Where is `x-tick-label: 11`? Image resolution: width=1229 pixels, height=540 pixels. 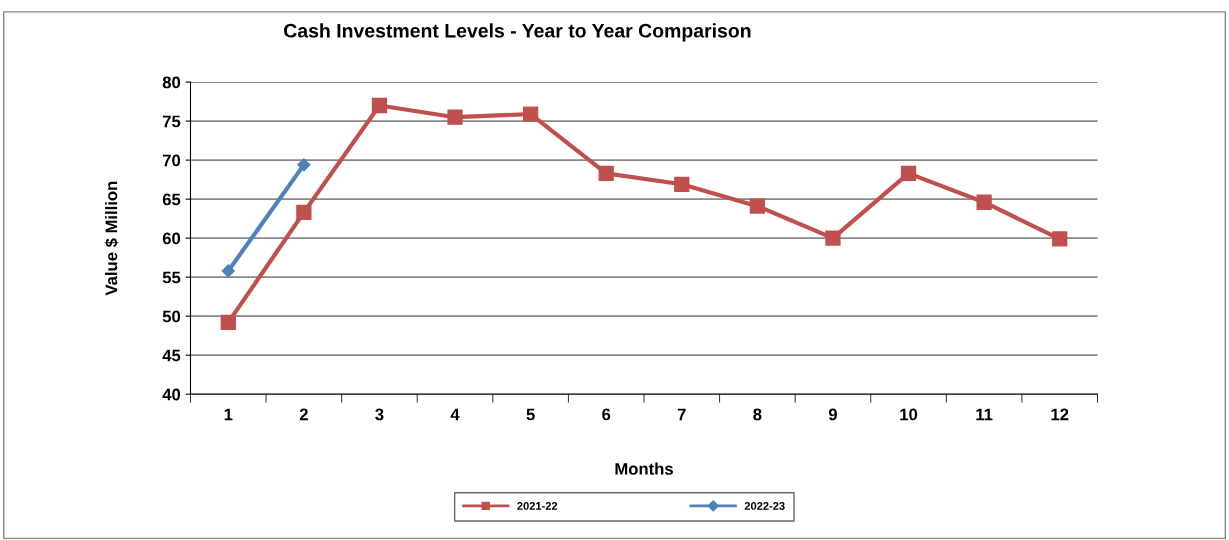 x-tick-label: 11 is located at coordinates (984, 414).